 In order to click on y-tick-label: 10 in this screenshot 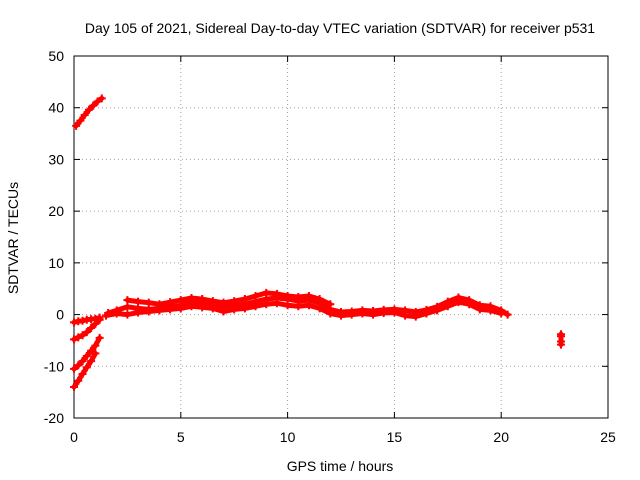, I will do `click(56, 263)`.